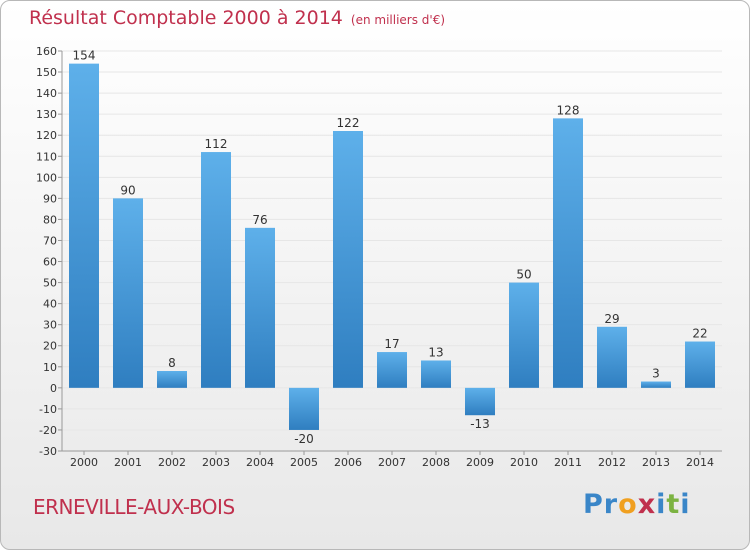 The width and height of the screenshot is (750, 550). What do you see at coordinates (611, 319) in the screenshot?
I see `data-label: 29` at bounding box center [611, 319].